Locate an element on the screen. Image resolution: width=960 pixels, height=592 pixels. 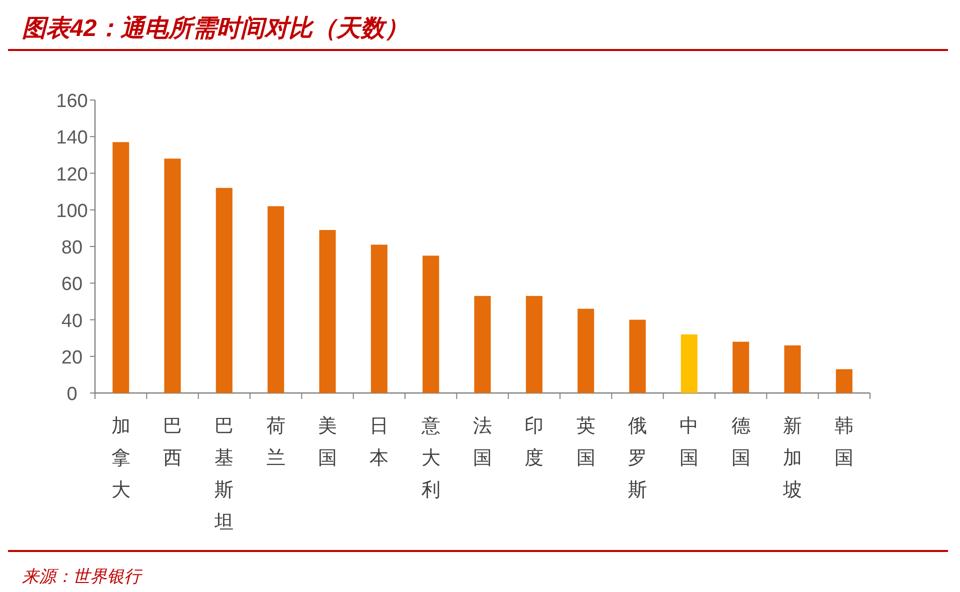
x-tick-label: 英国 is located at coordinates (586, 442).